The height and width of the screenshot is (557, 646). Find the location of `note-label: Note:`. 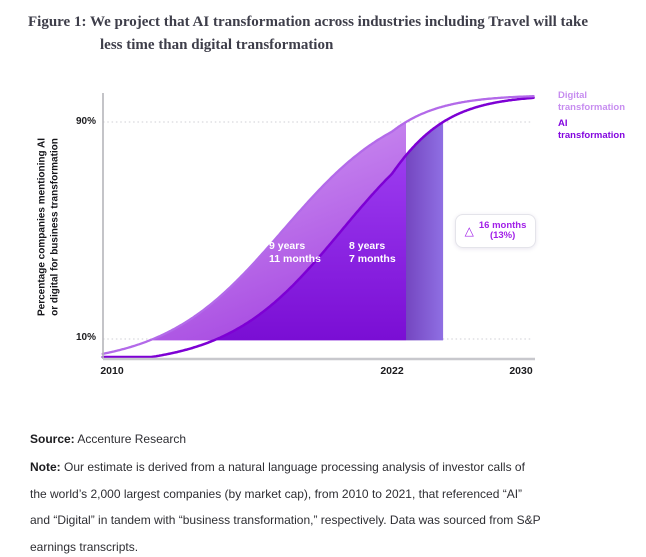

note-label: Note: is located at coordinates (45, 467).